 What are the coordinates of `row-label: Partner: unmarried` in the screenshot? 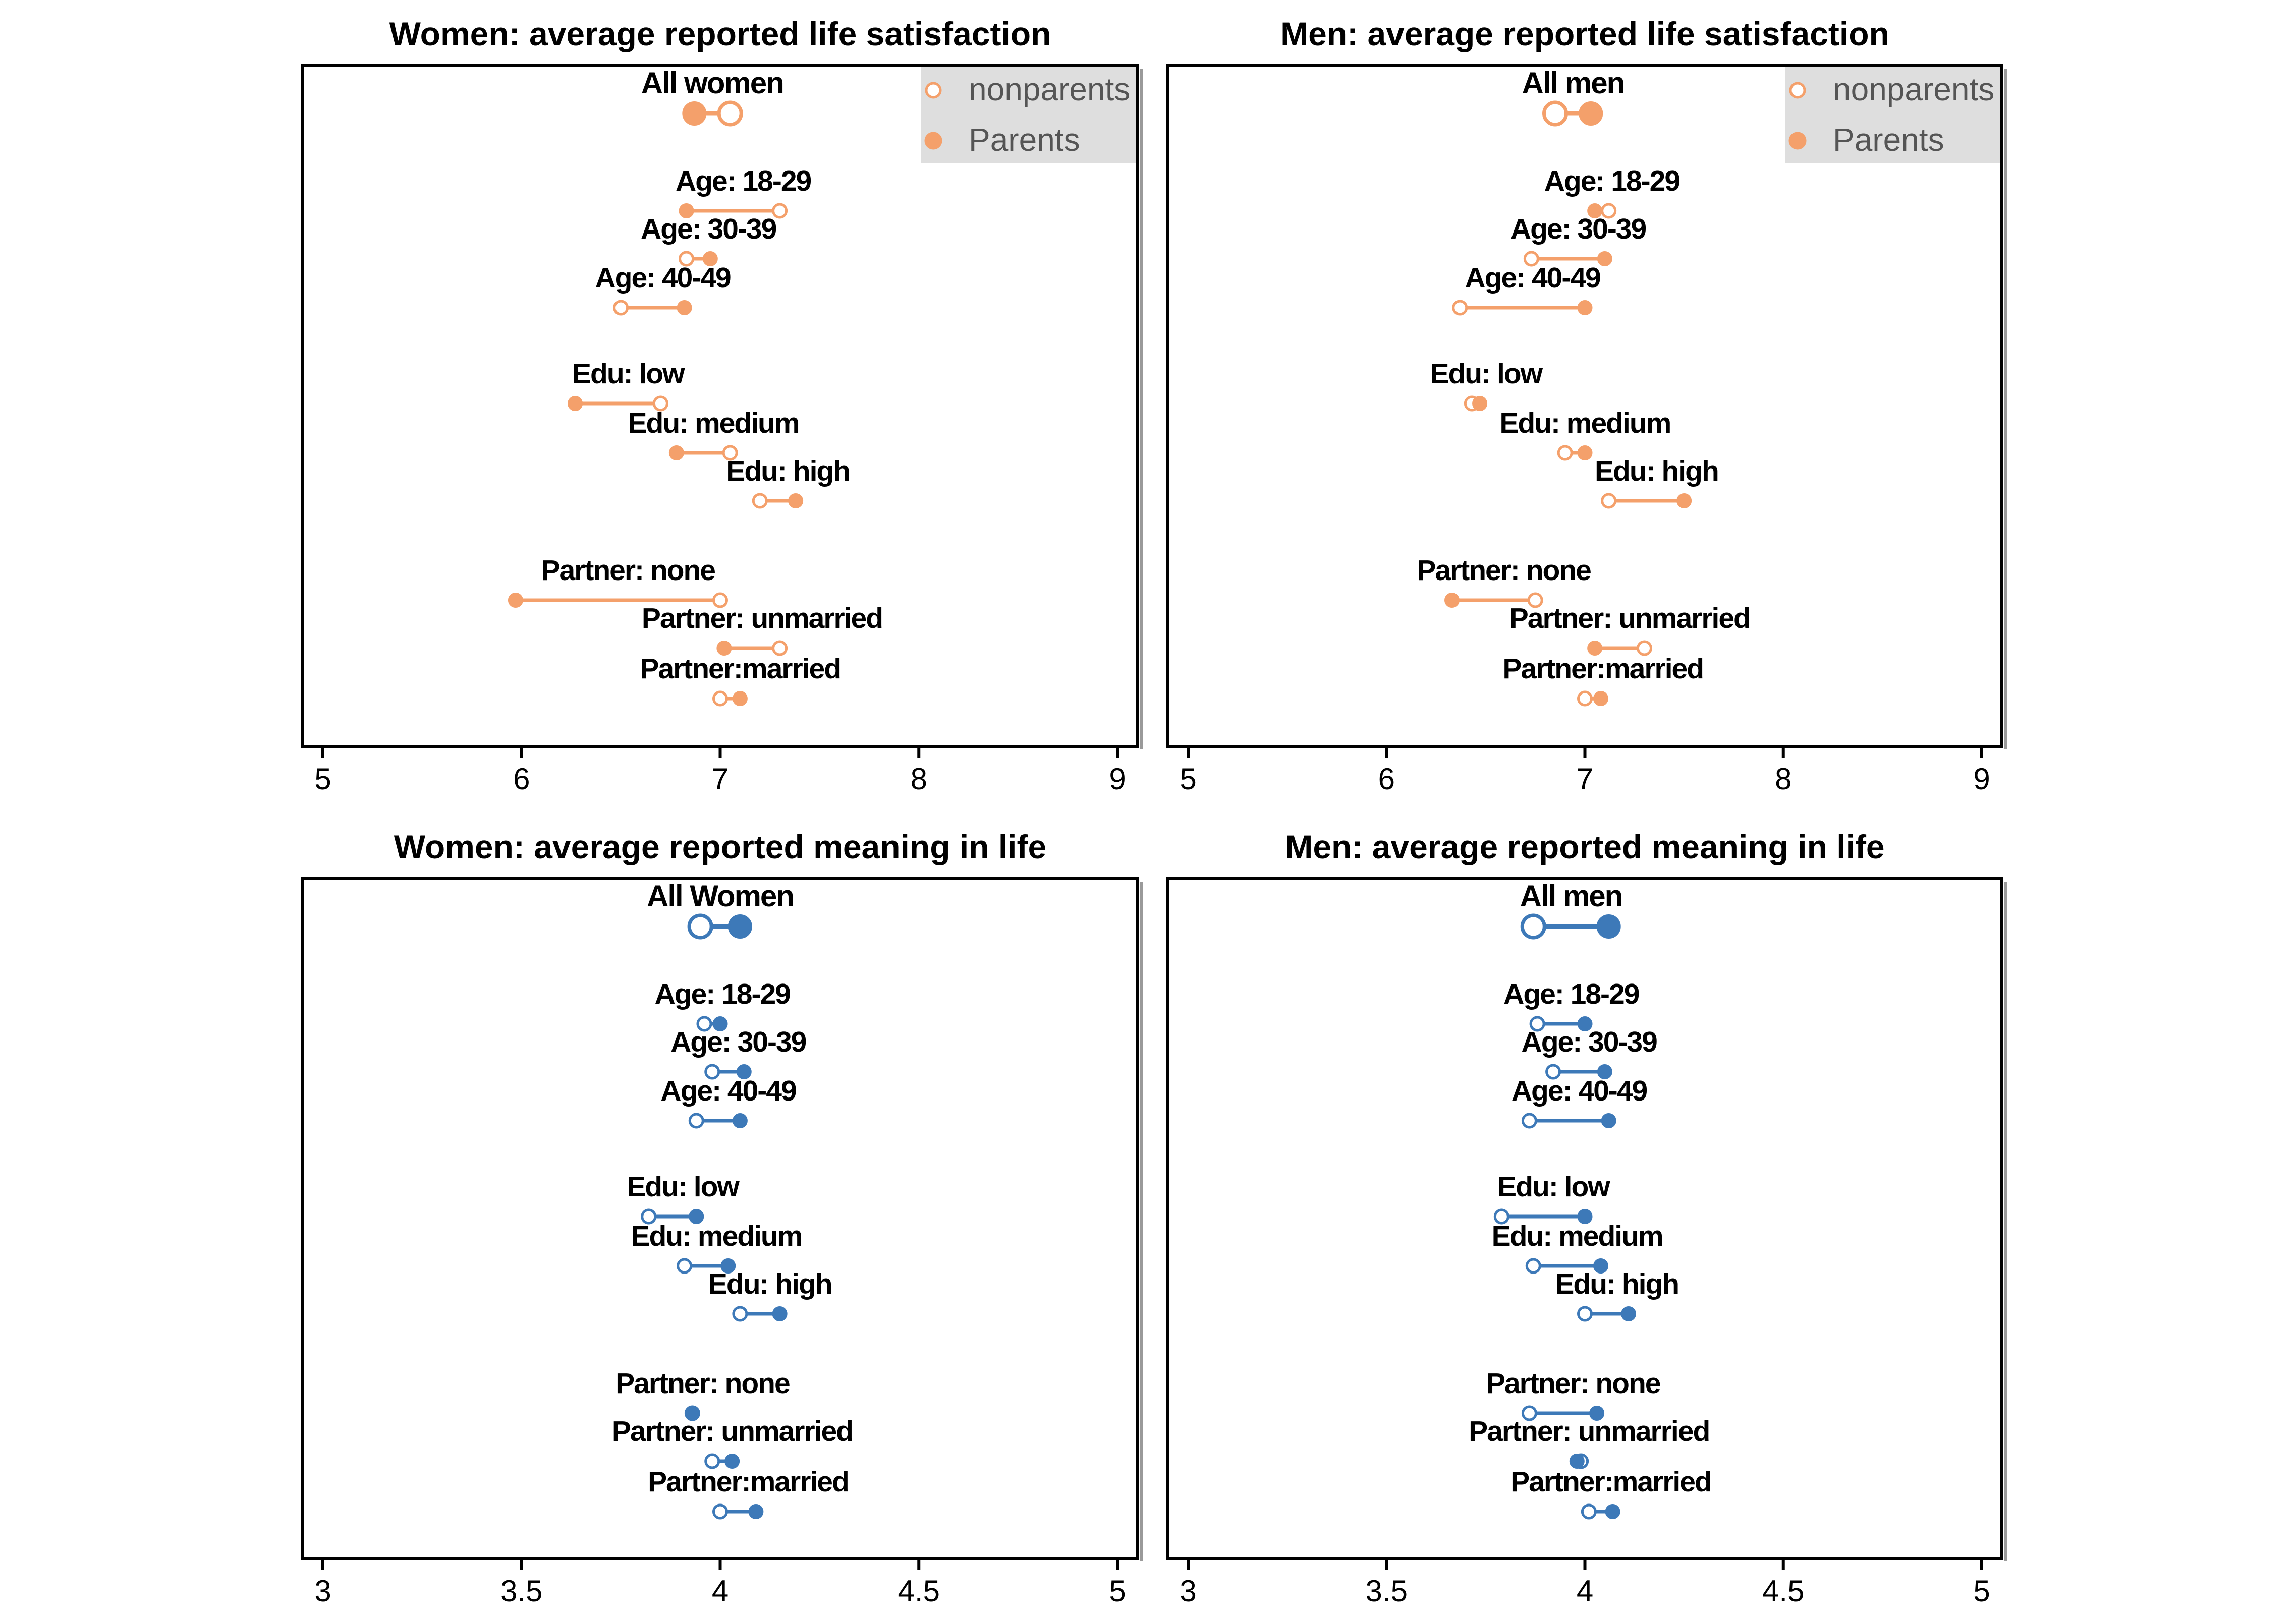 It's located at (762, 618).